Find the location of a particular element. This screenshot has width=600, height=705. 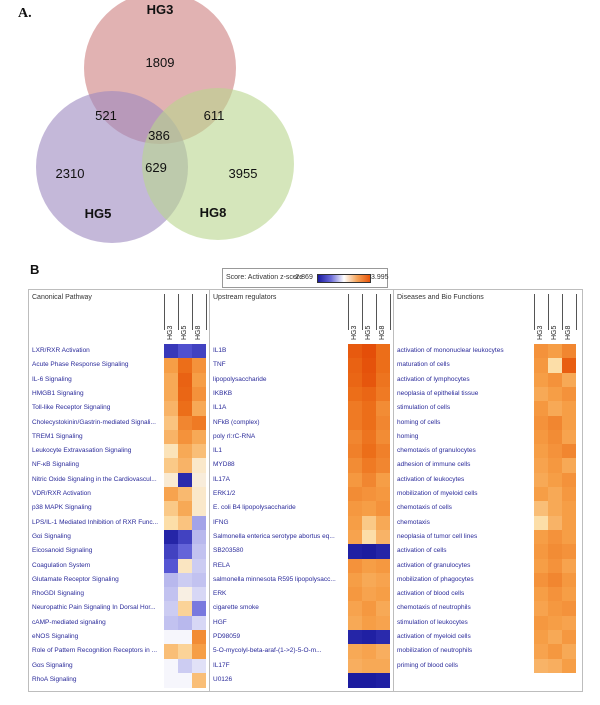

term-label: LXR/RXR Activation is located at coordinates (61, 350).